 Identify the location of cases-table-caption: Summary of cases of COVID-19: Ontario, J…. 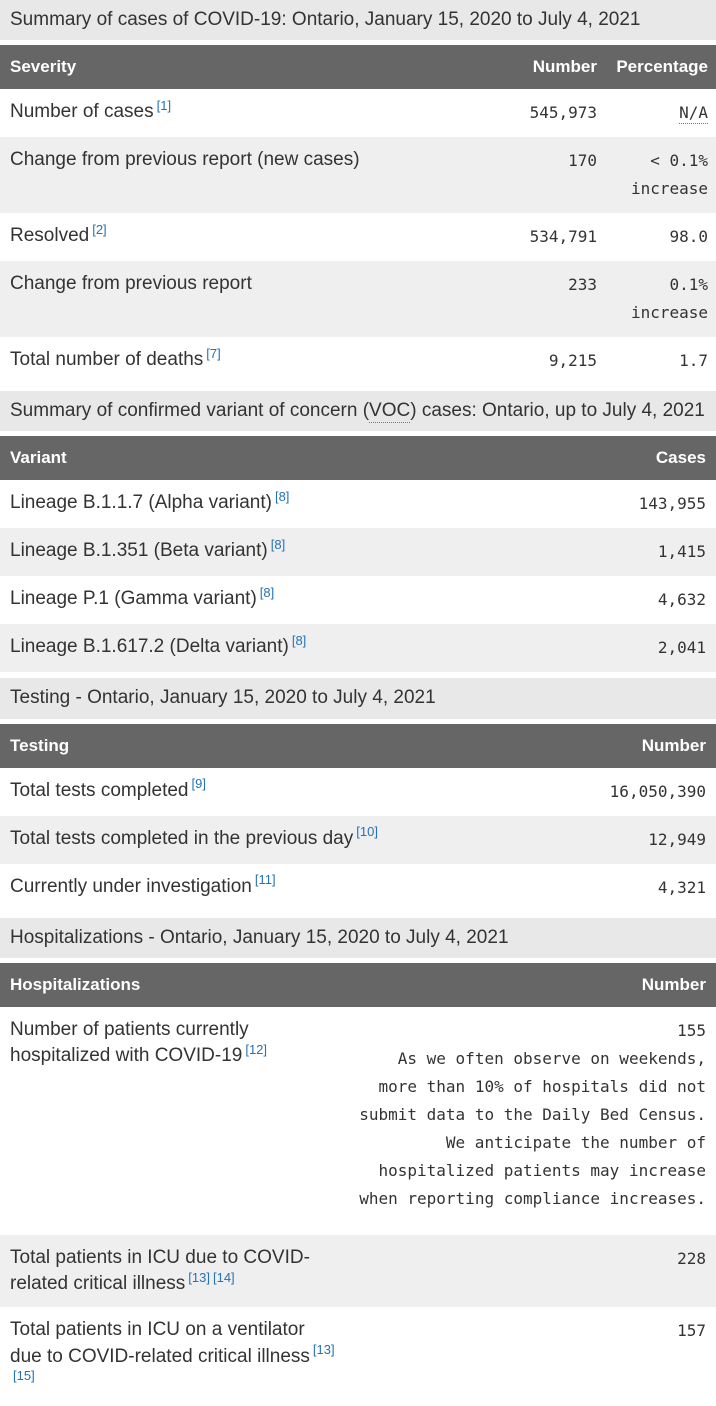
(358, 20).